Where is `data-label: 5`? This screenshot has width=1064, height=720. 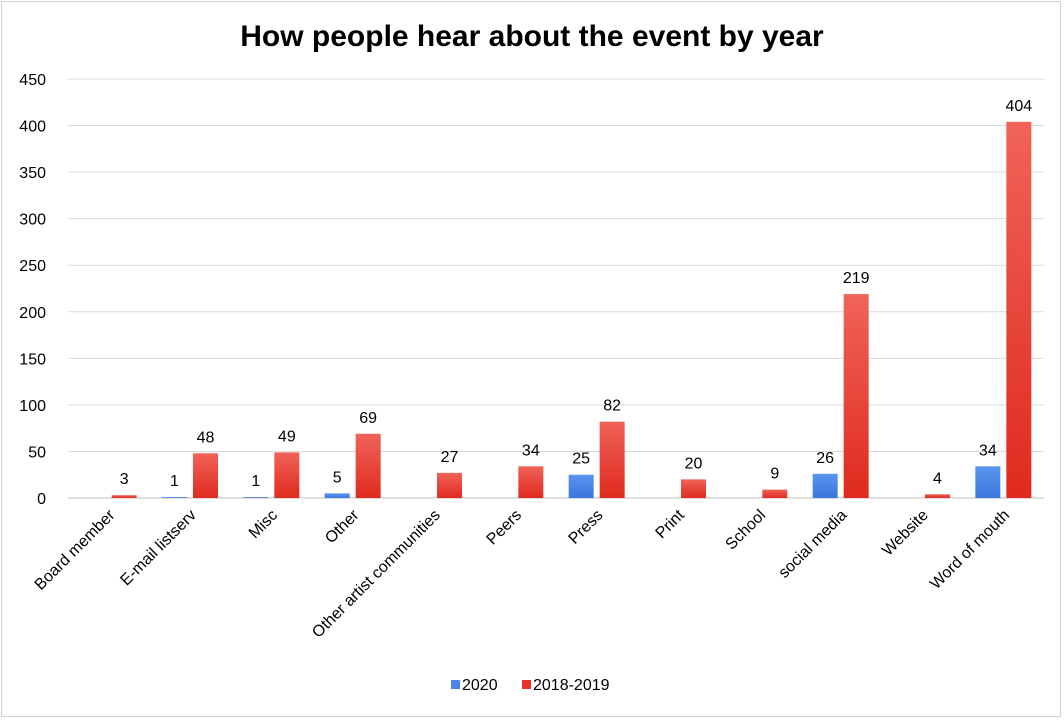
data-label: 5 is located at coordinates (337, 477).